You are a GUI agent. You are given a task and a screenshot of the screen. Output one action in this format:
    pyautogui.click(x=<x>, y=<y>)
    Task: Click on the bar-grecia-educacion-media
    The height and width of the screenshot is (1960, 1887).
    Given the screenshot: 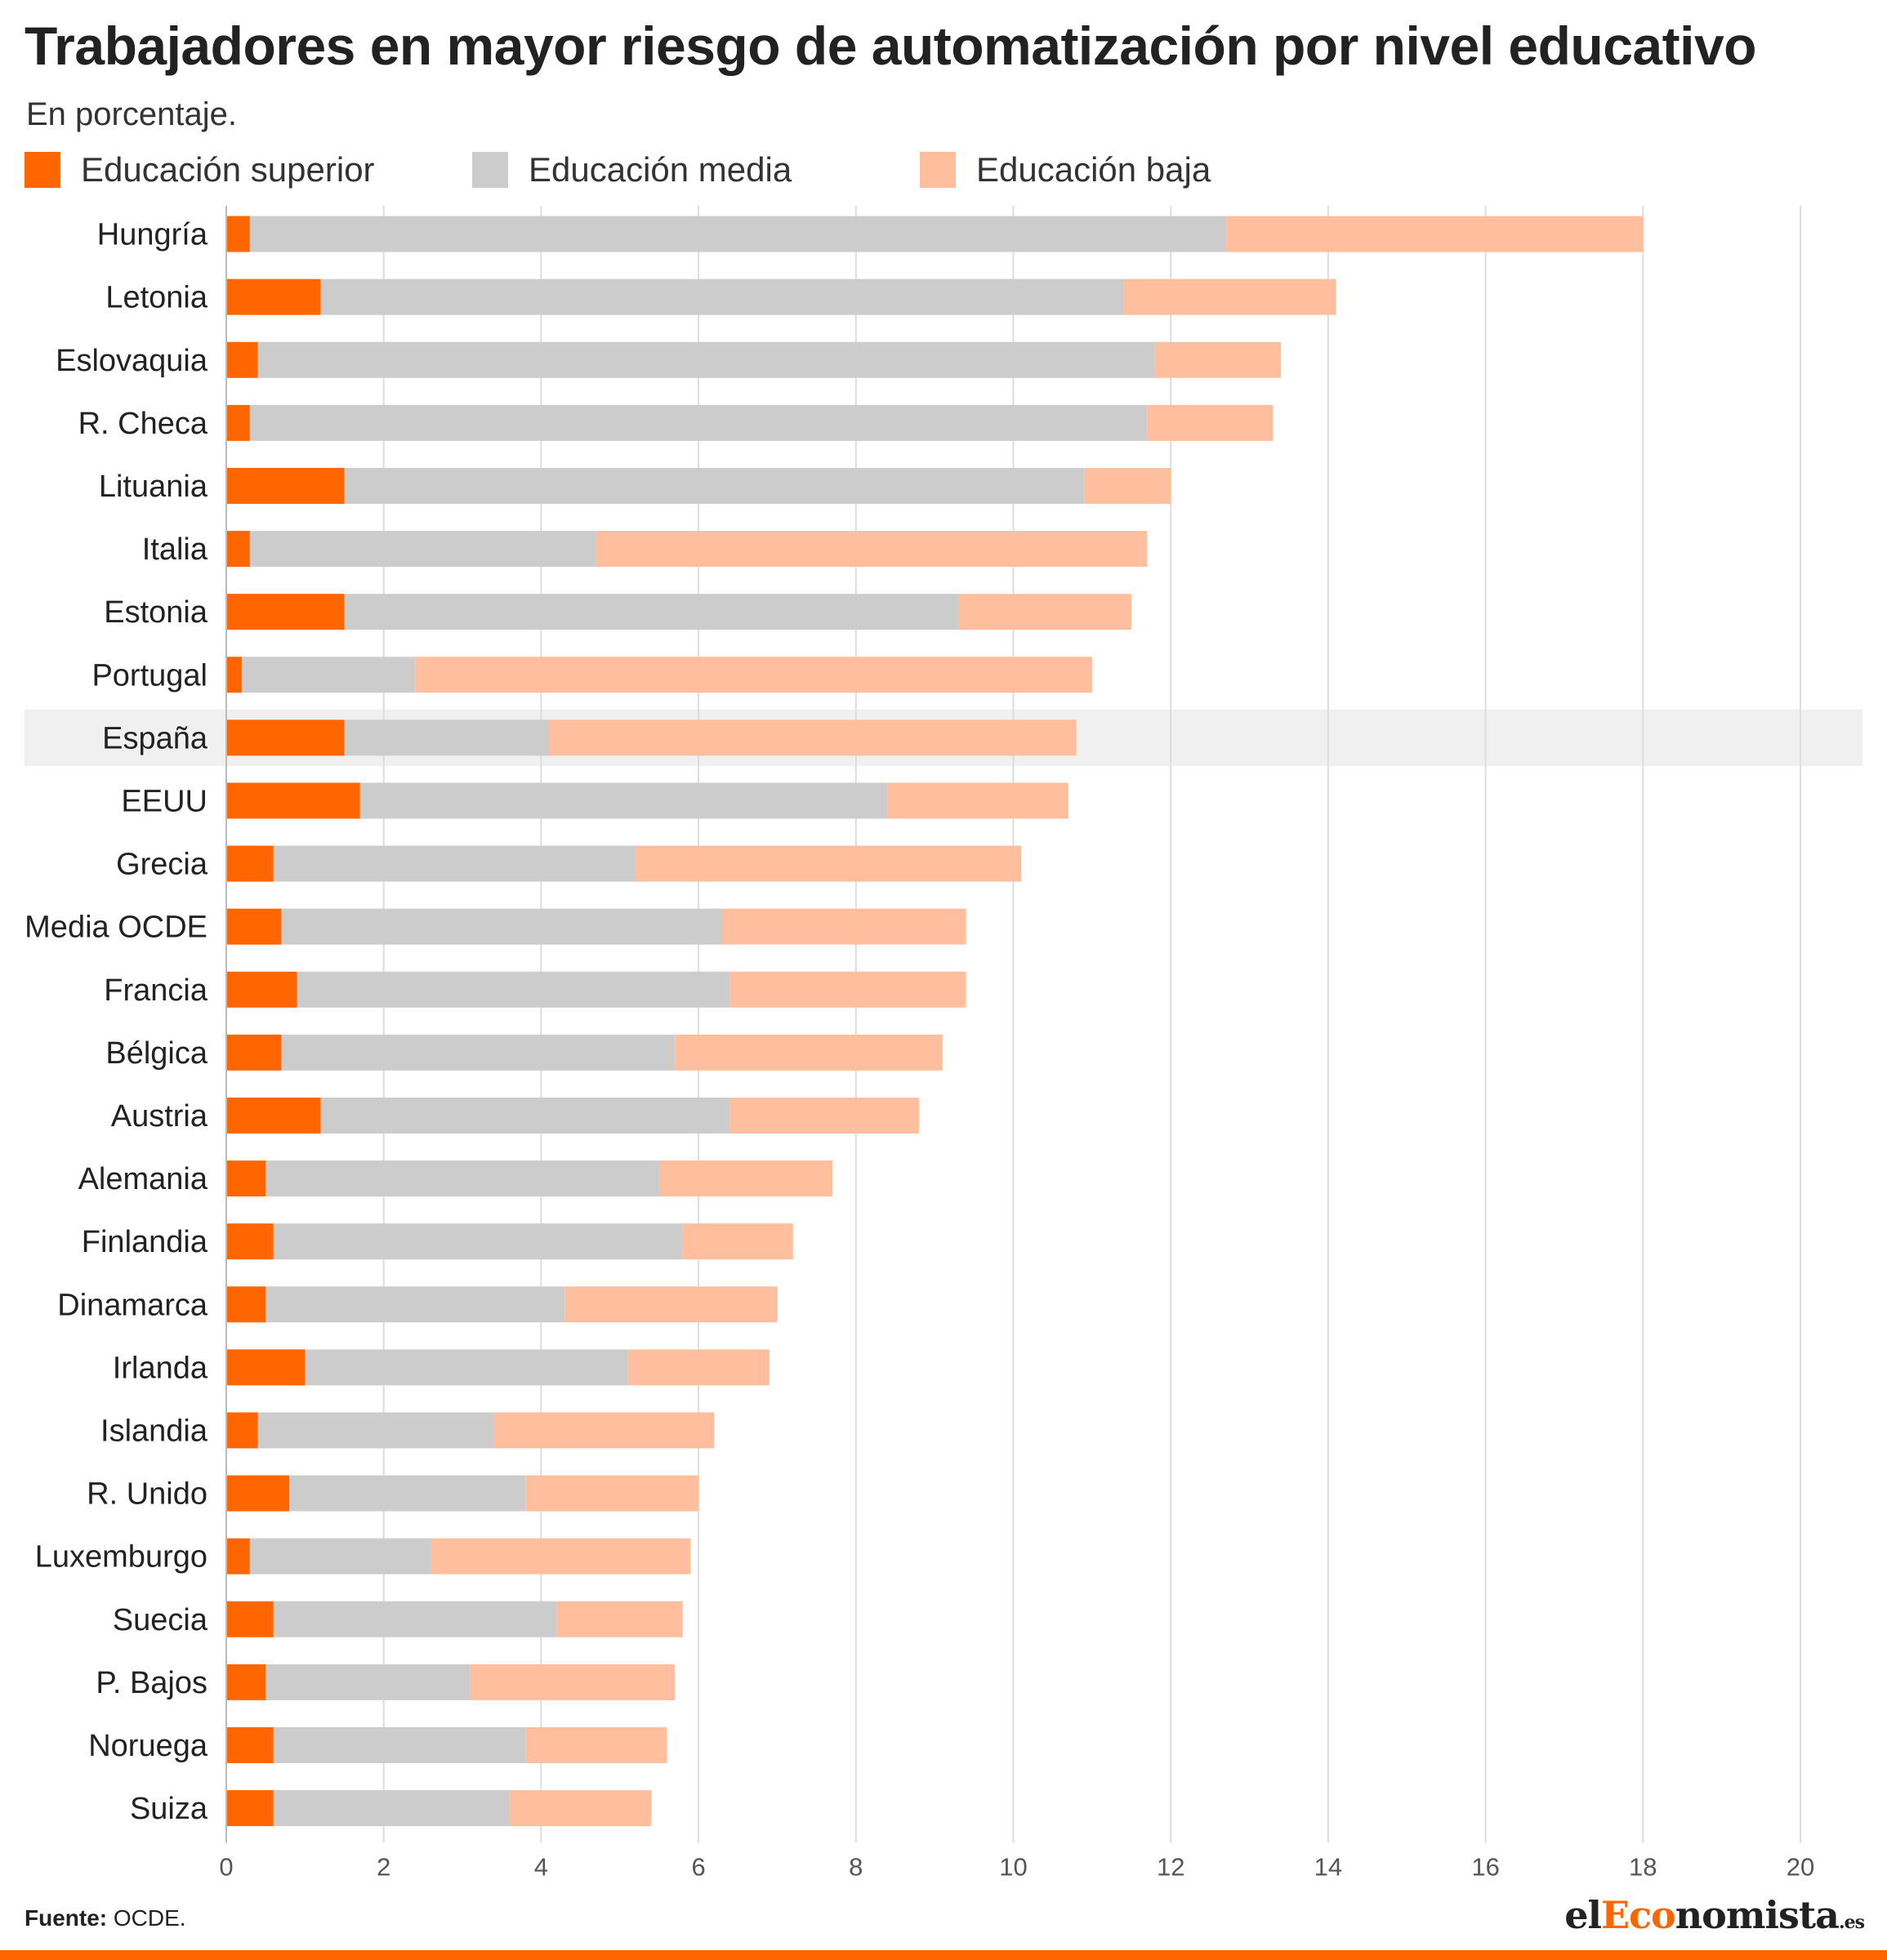 What is the action you would take?
    pyautogui.click(x=454, y=863)
    